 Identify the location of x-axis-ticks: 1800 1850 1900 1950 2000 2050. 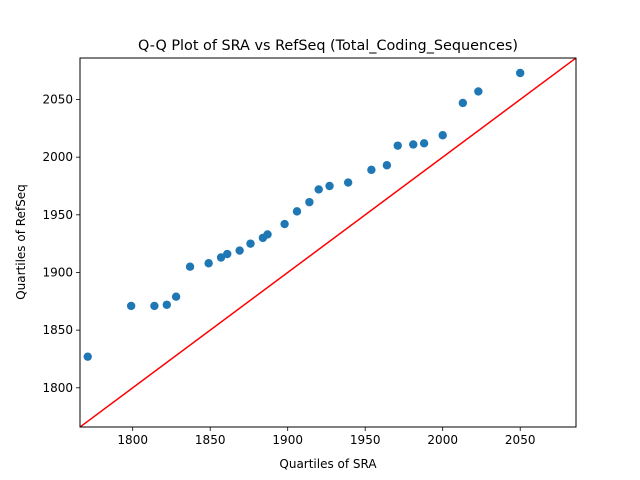
(326, 437).